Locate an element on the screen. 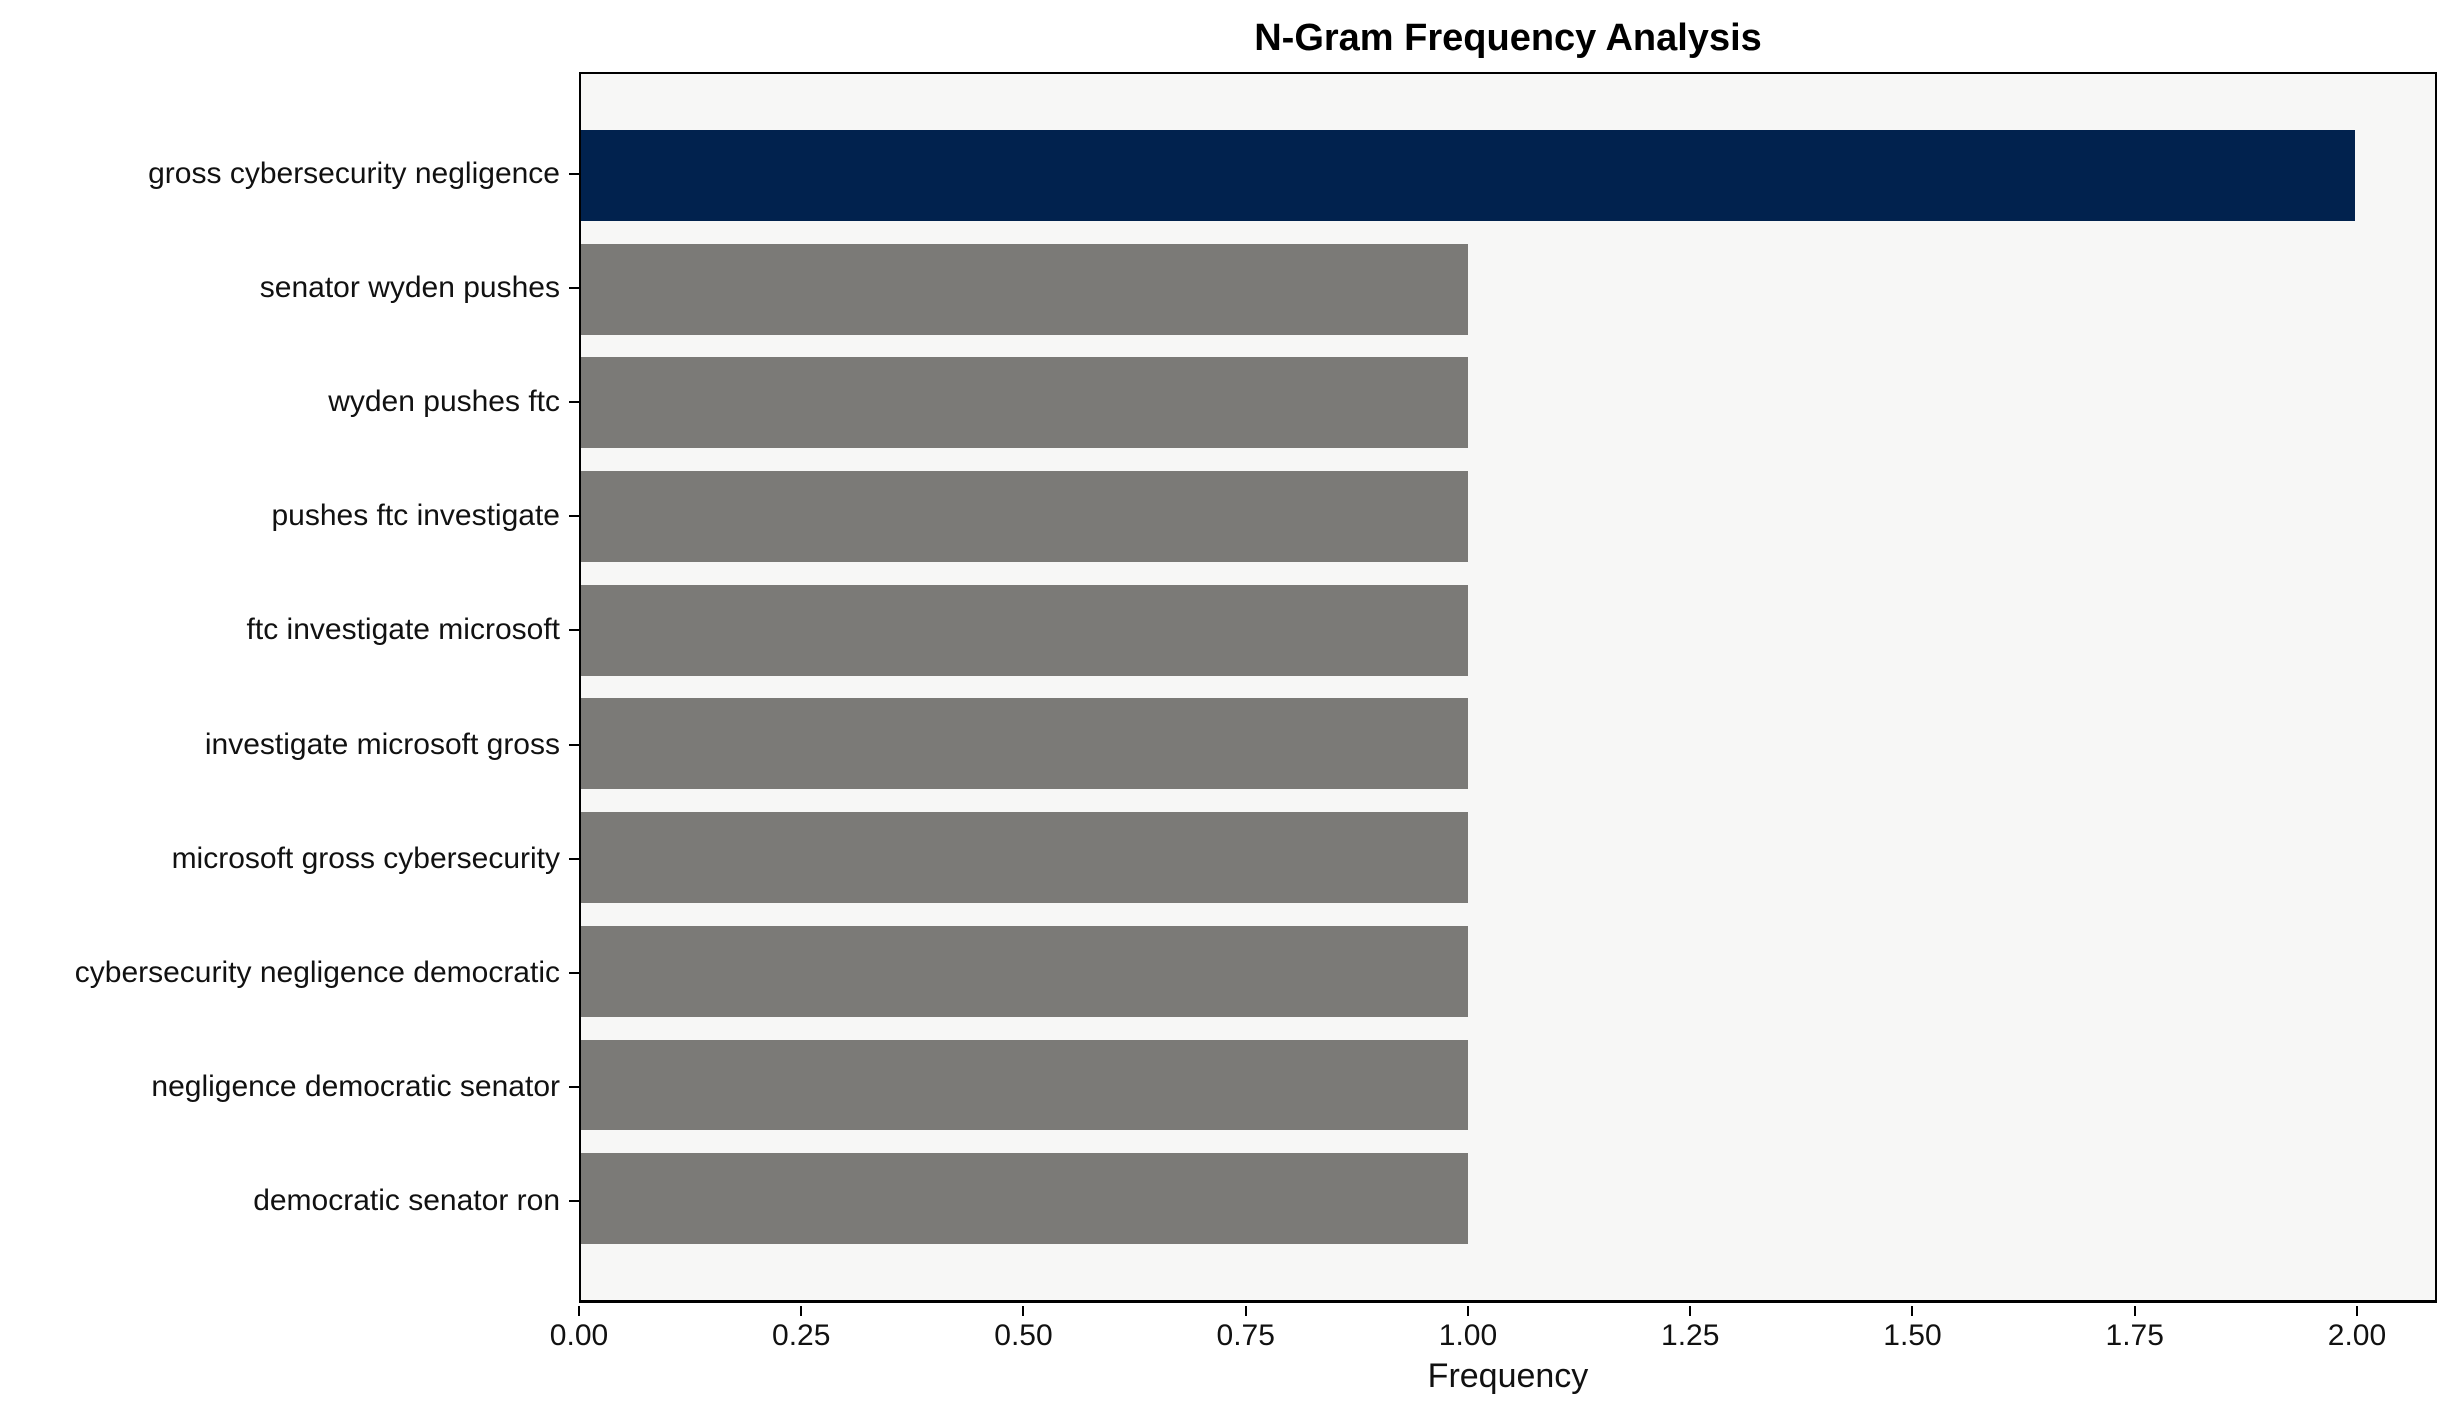  y-tick-label: investigate microsoft gross is located at coordinates (382, 744).